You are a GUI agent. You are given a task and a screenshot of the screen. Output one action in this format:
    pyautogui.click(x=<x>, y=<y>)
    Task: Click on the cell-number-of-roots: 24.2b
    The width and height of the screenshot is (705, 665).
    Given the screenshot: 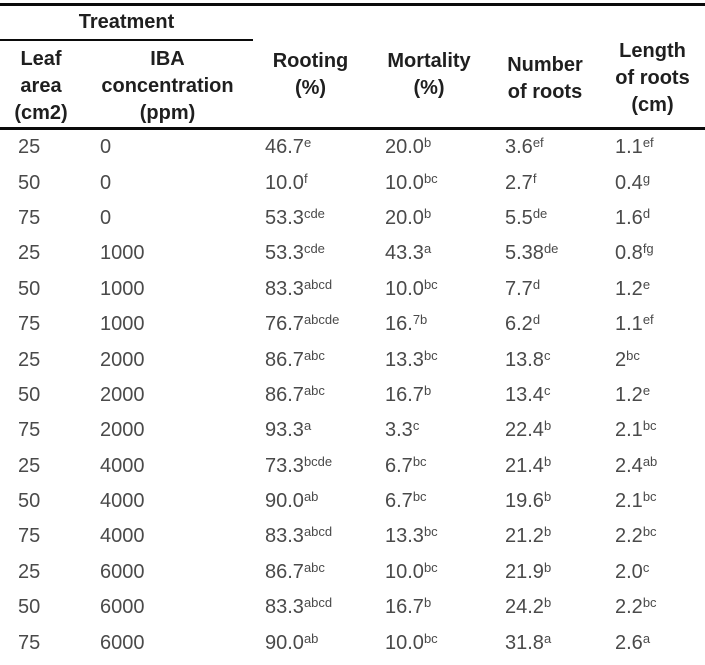 What is the action you would take?
    pyautogui.click(x=528, y=607)
    